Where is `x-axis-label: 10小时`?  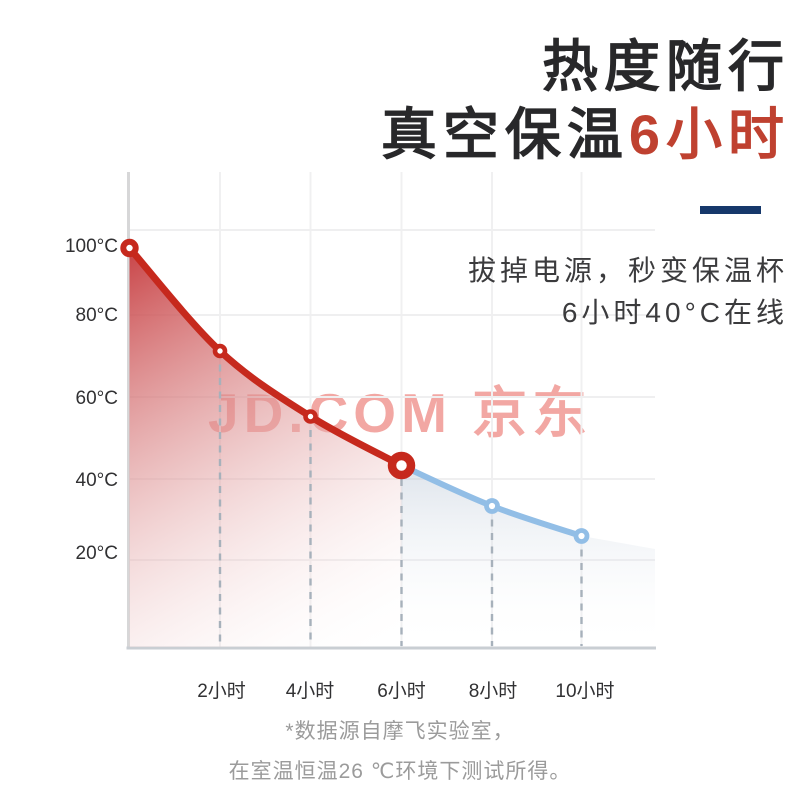
x-axis-label: 10小时 is located at coordinates (585, 691).